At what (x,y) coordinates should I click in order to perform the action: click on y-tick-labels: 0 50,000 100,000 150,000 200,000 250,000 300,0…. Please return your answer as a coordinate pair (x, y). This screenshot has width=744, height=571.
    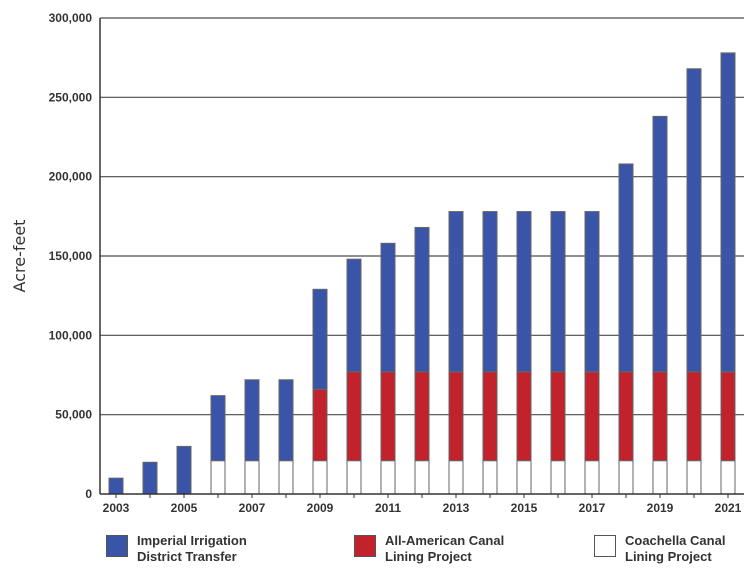
    Looking at the image, I should click on (71, 256).